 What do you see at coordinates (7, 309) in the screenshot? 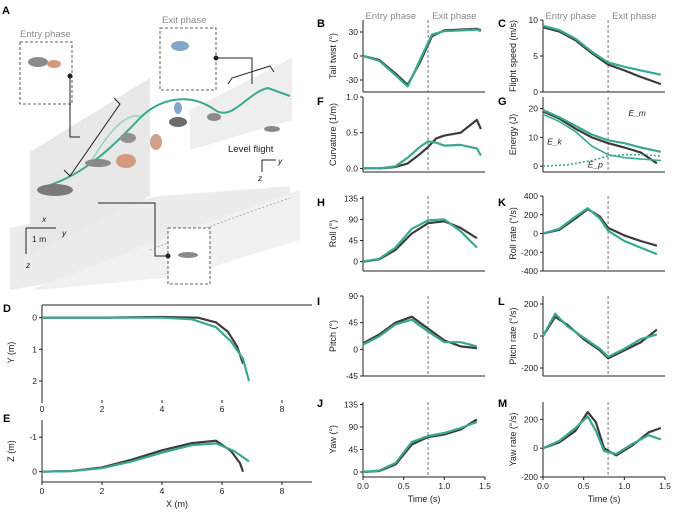
I see `panel-letter: D` at bounding box center [7, 309].